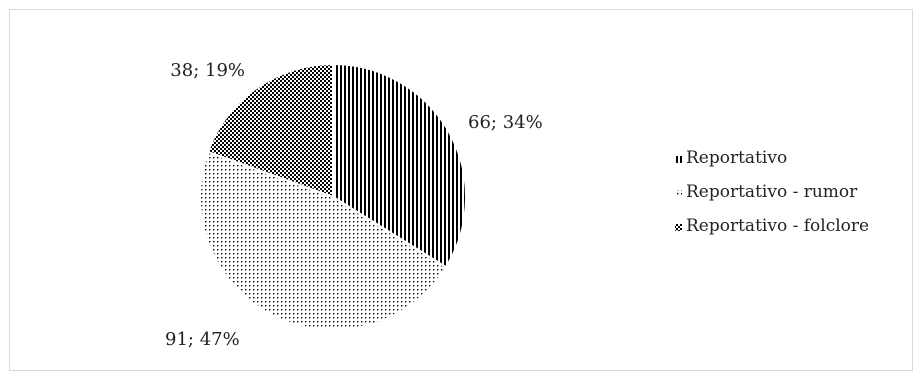 The height and width of the screenshot is (379, 922). What do you see at coordinates (772, 192) in the screenshot?
I see `legend-label-2: Reportativo - rumor` at bounding box center [772, 192].